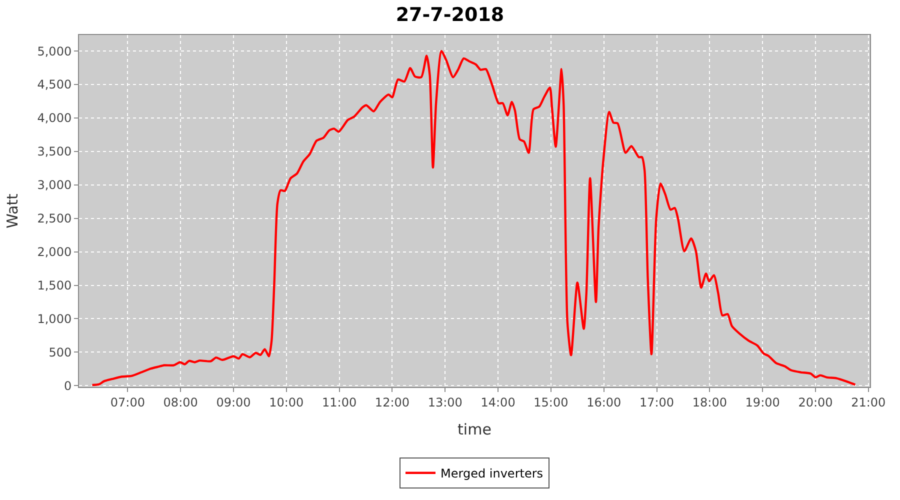  Describe the element at coordinates (180, 402) in the screenshot. I see `x-tick-label: 08:00` at that location.